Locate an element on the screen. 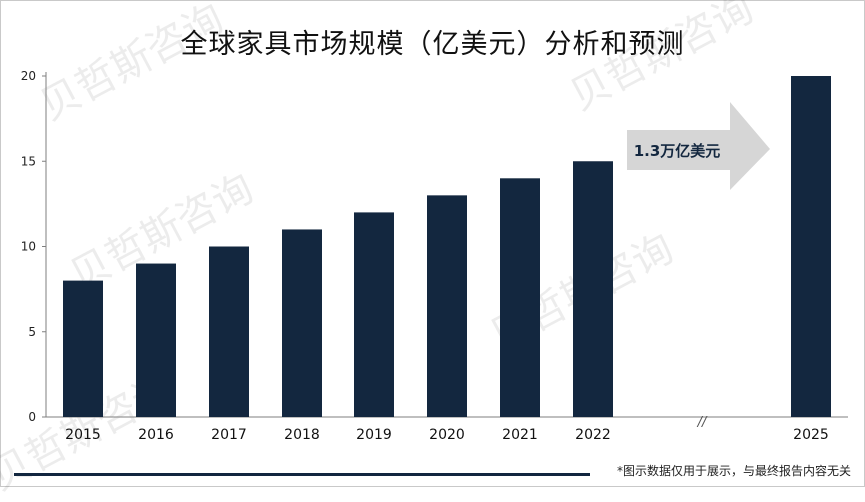 This screenshot has height=502, width=865. footer-line is located at coordinates (302, 474).